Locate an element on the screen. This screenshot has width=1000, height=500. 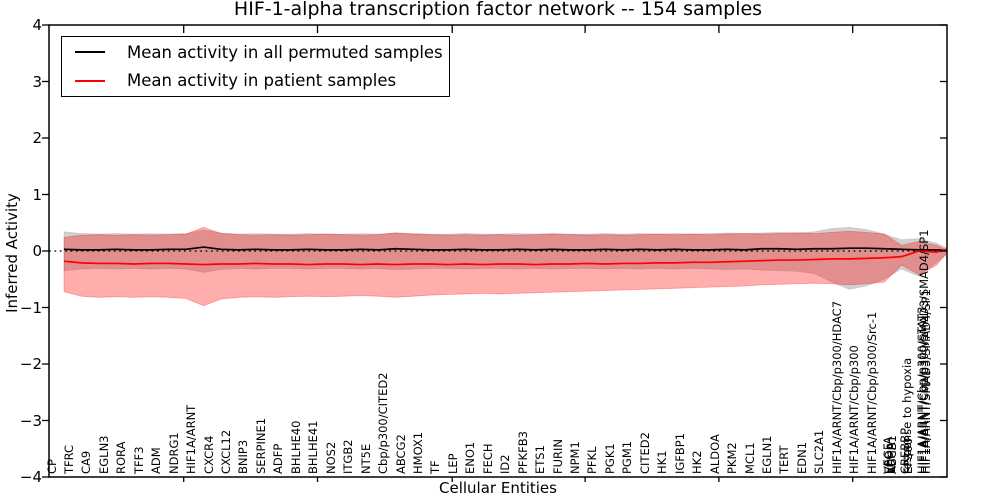
x-category-label: HK1 is located at coordinates (662, 462).